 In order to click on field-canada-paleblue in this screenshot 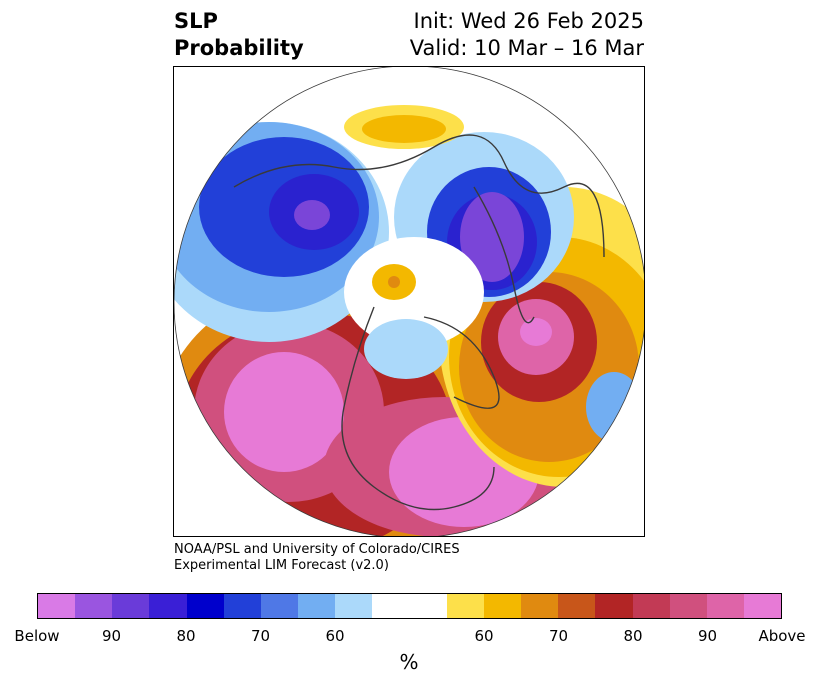, I will do `click(406, 349)`.